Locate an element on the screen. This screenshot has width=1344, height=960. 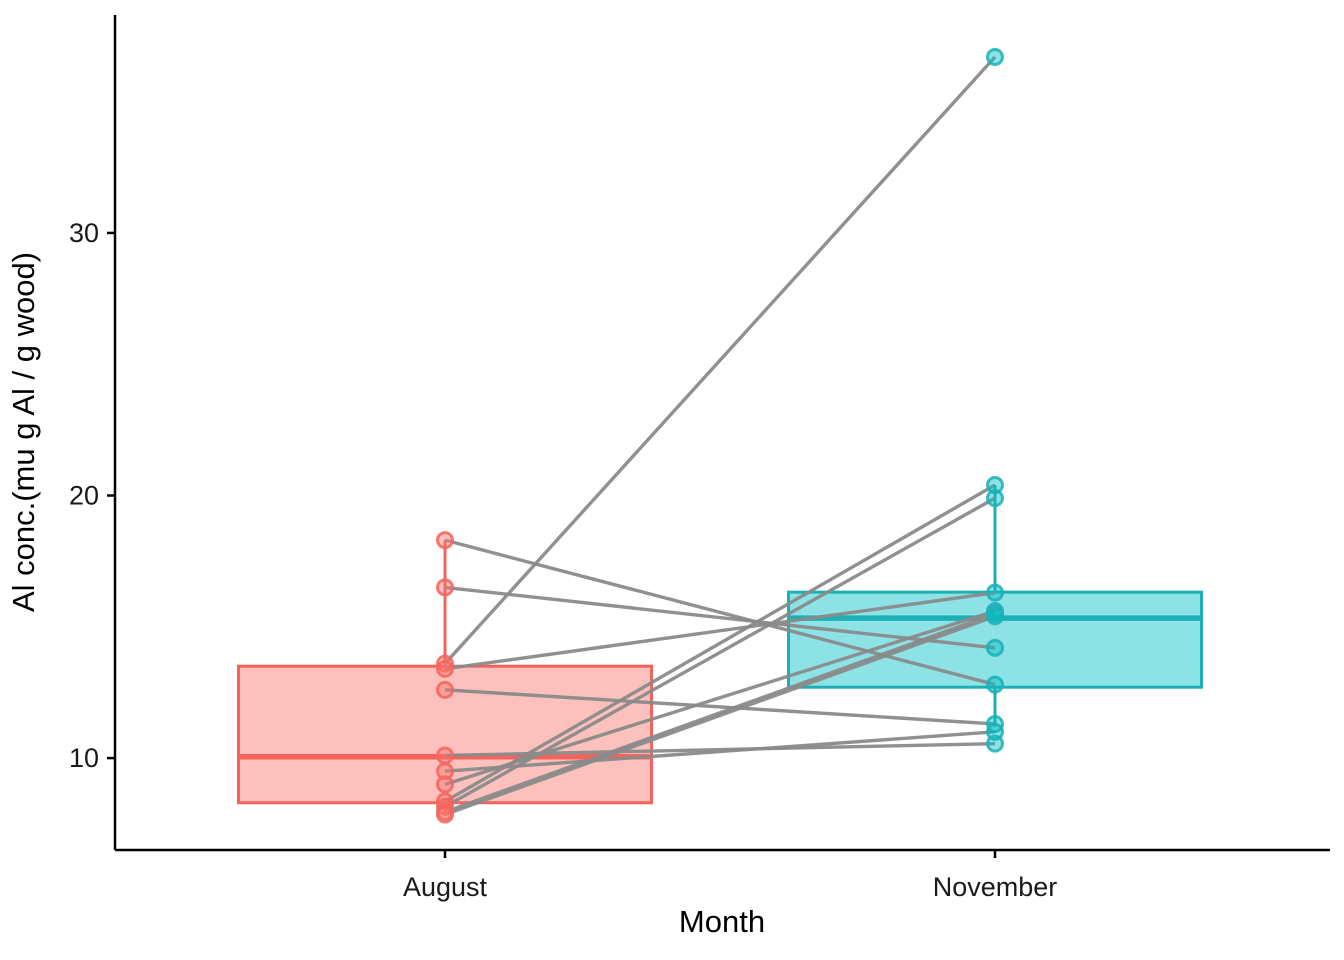
y-axis-title: Al conc.(mu g Al / g wood) is located at coordinates (23, 432).